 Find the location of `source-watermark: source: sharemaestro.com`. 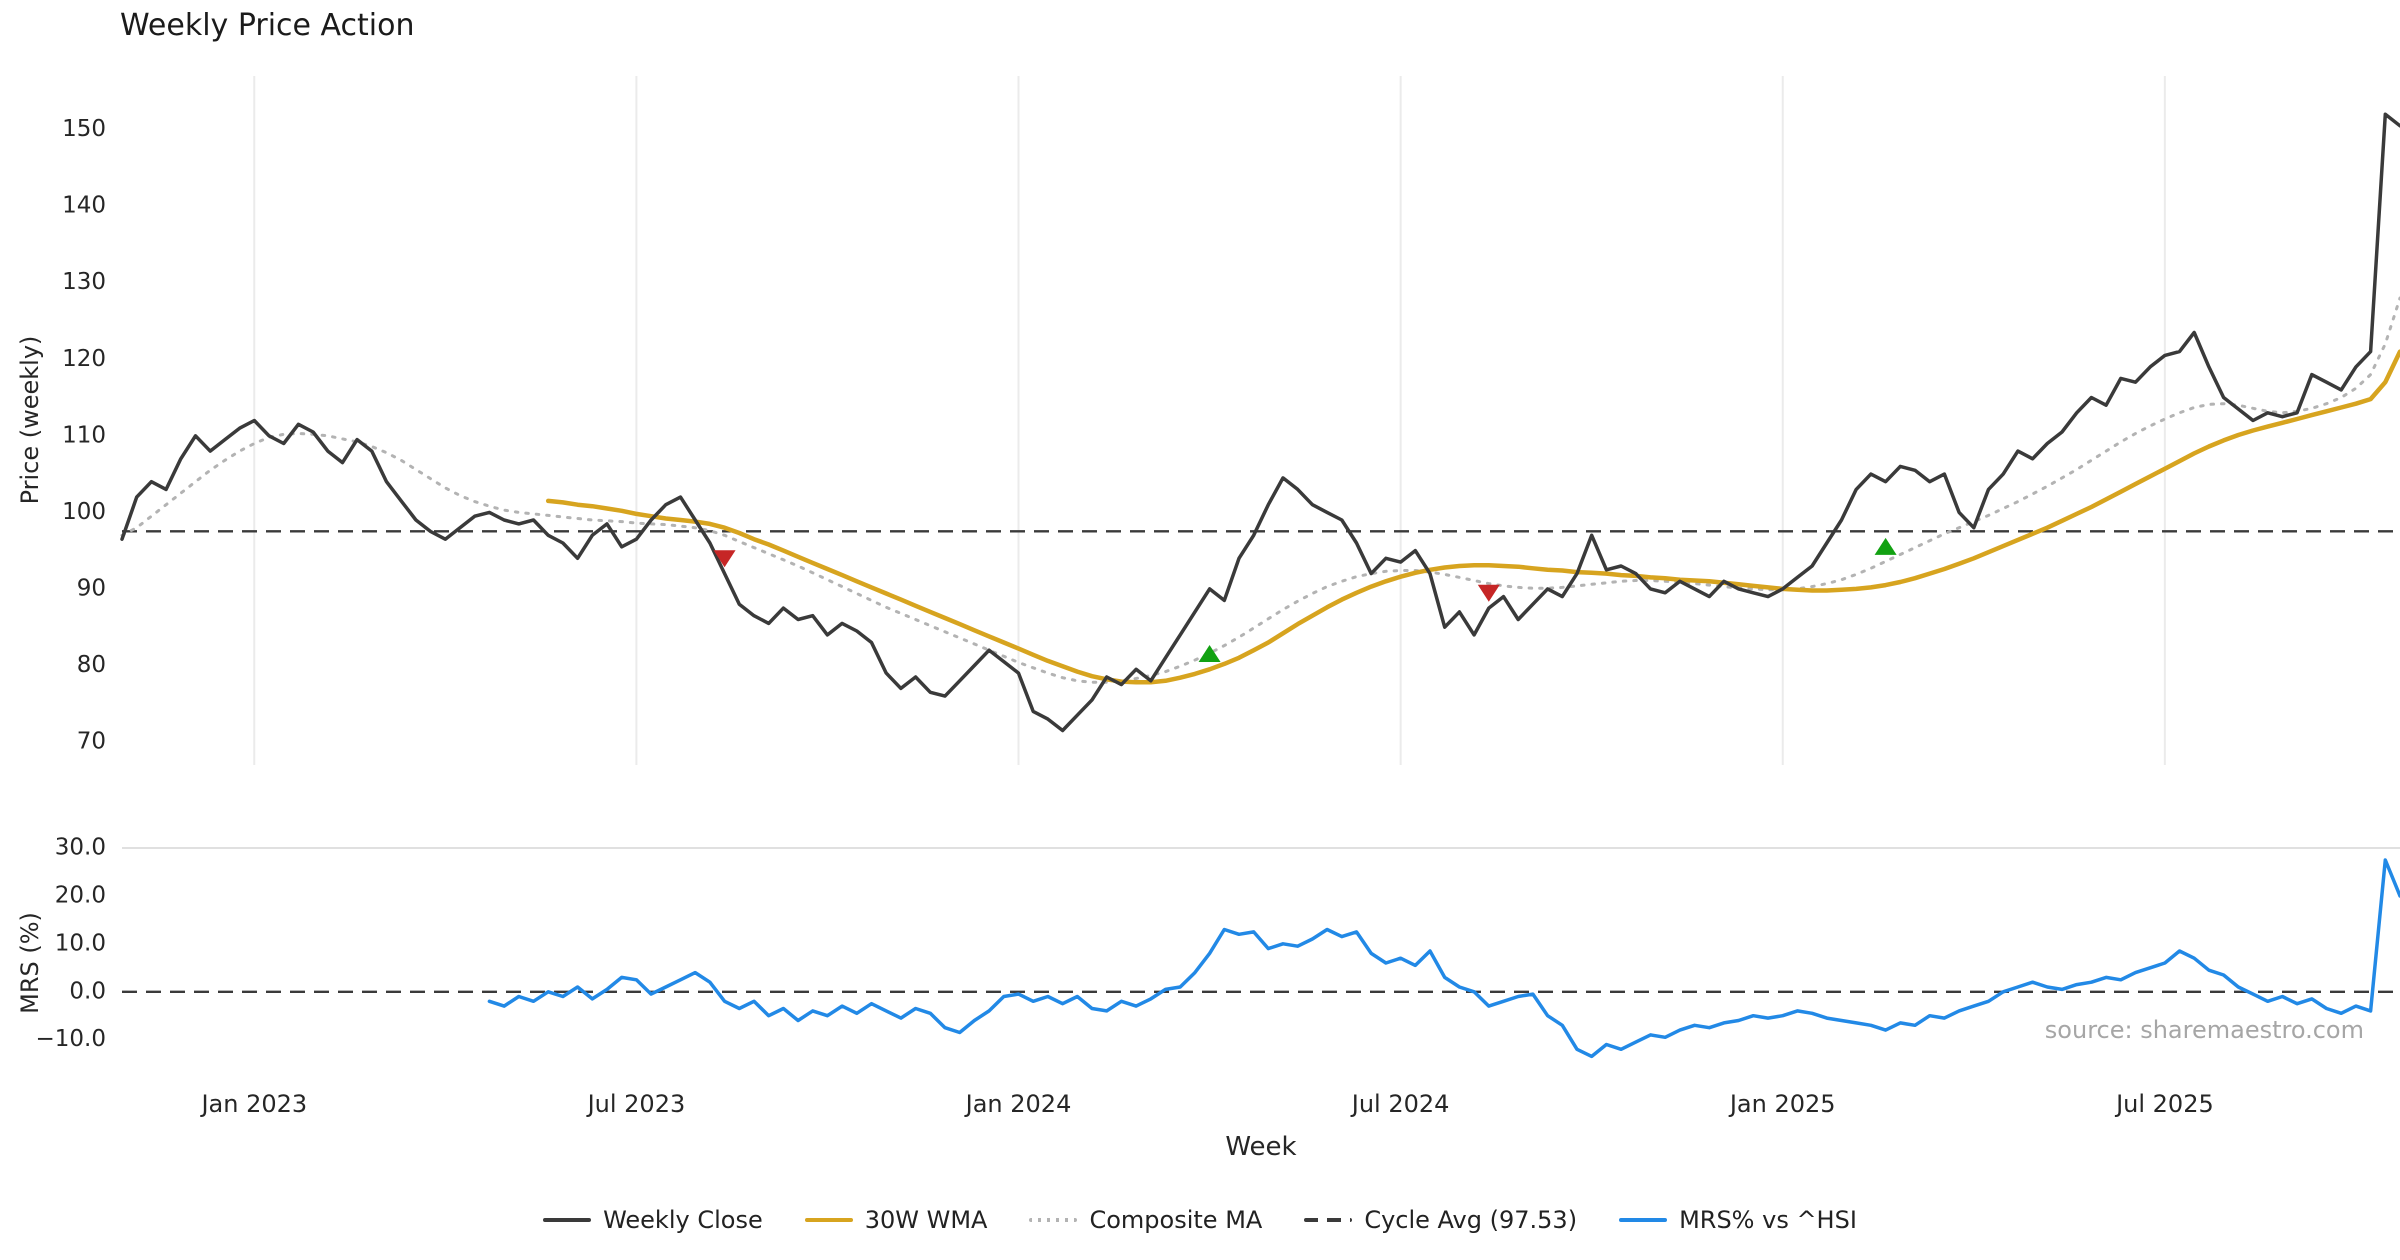

source-watermark: source: sharemaestro.com is located at coordinates (2204, 1030).